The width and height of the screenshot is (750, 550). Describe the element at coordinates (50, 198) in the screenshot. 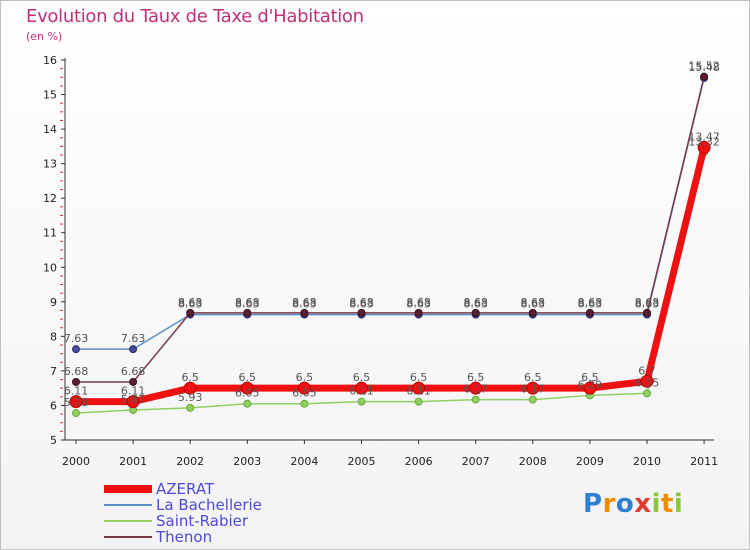

I see `y-tick-label: 12` at that location.